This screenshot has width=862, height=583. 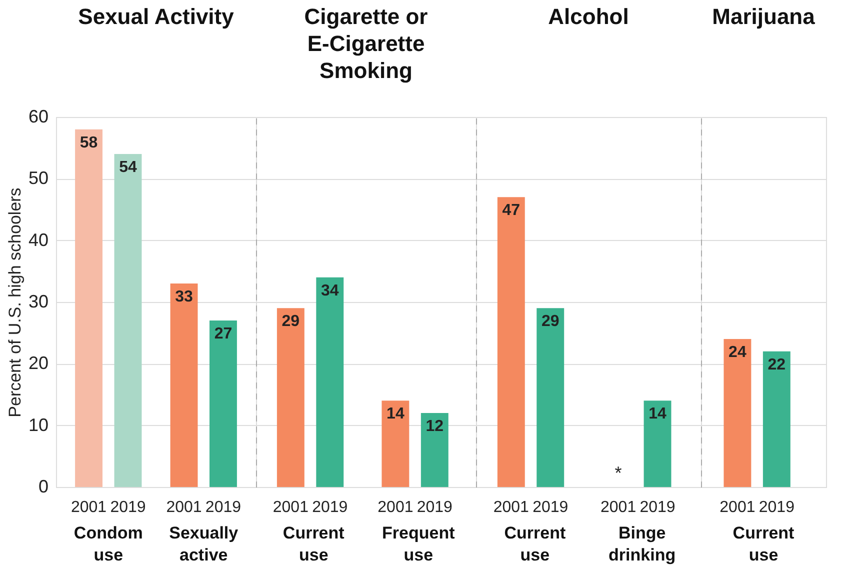 I want to click on x-tick-label: Sexually active, so click(x=204, y=544).